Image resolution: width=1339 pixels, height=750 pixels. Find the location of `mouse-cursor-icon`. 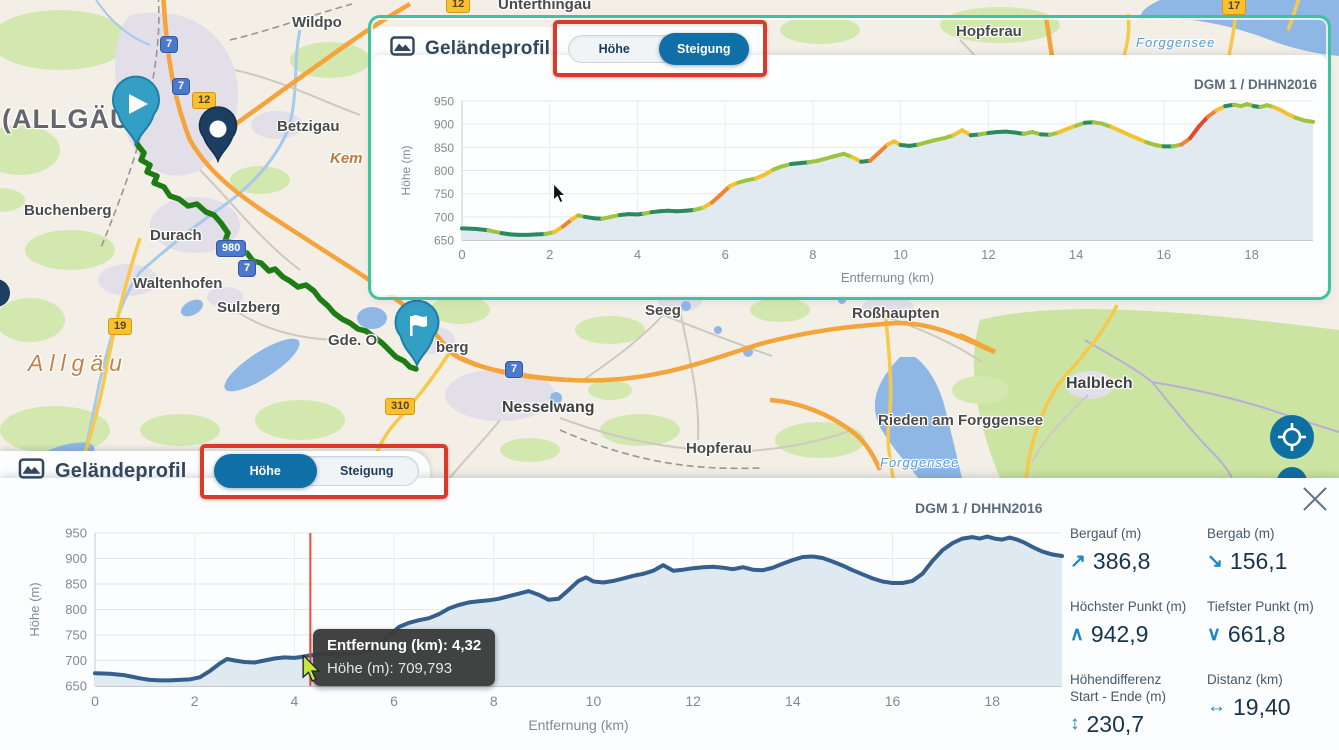

mouse-cursor-icon is located at coordinates (560, 195).